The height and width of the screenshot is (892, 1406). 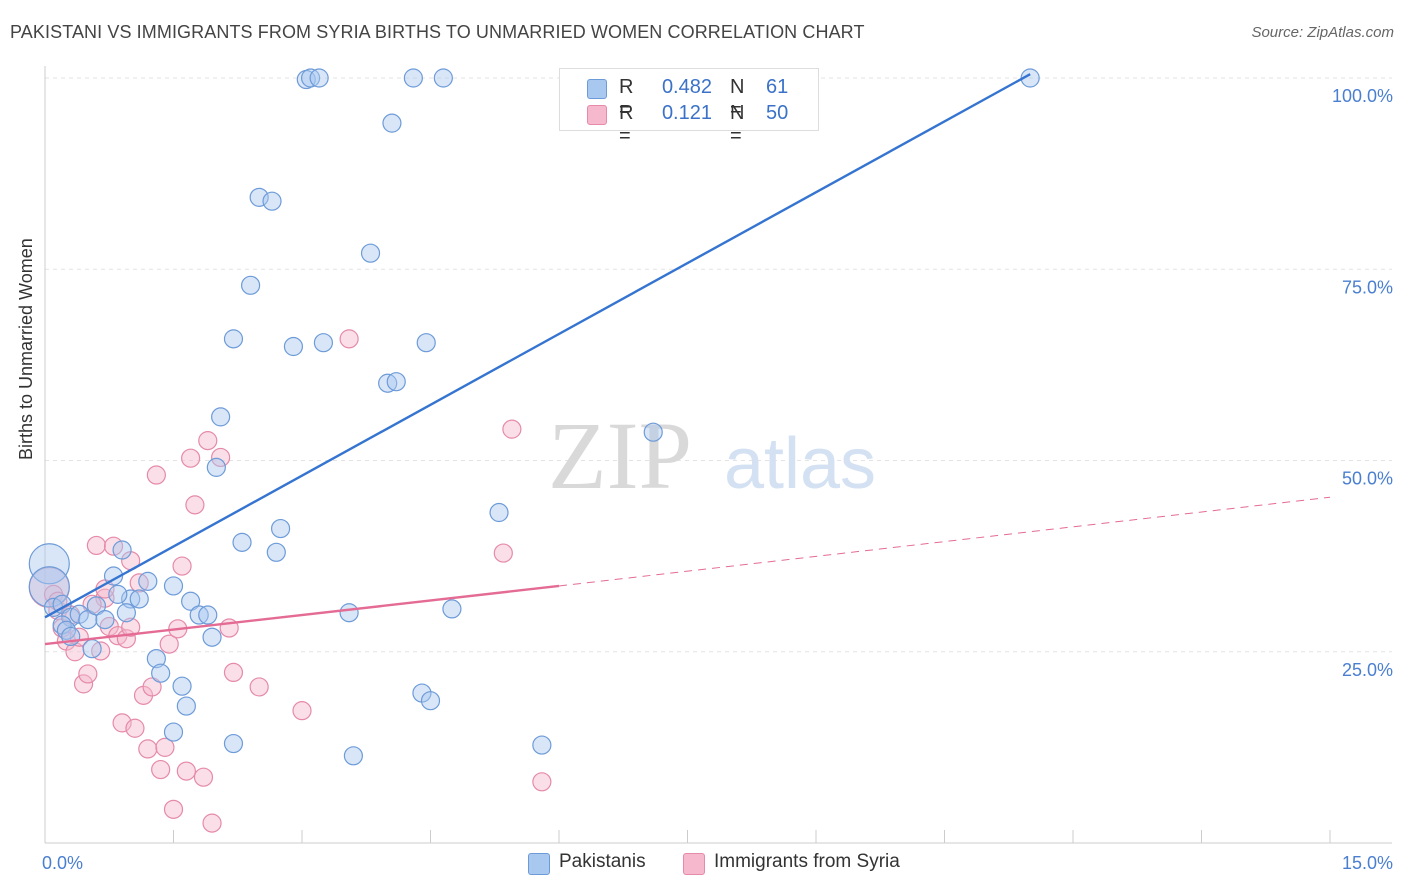 I want to click on x-tick-label-min: 0.0%, so click(x=62, y=863).